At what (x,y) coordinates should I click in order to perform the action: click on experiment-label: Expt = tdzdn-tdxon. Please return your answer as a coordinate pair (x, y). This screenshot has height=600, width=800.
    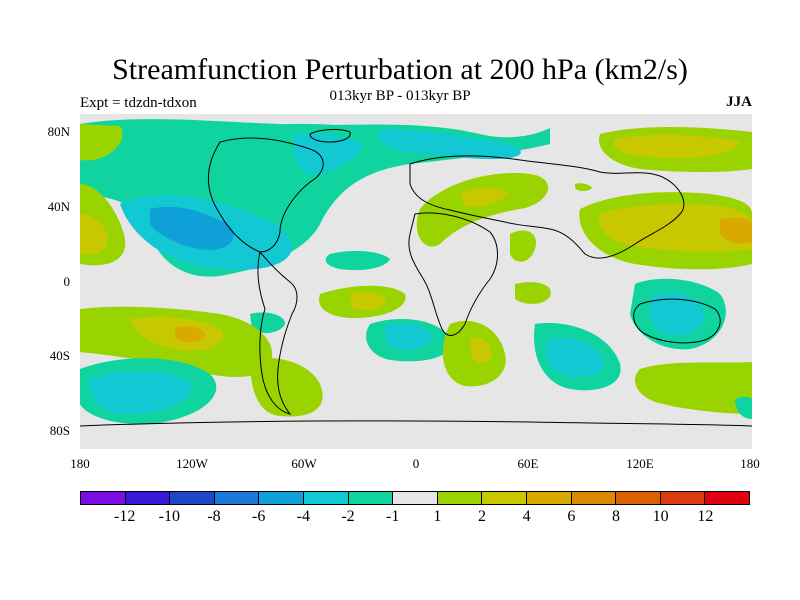
    Looking at the image, I should click on (138, 103).